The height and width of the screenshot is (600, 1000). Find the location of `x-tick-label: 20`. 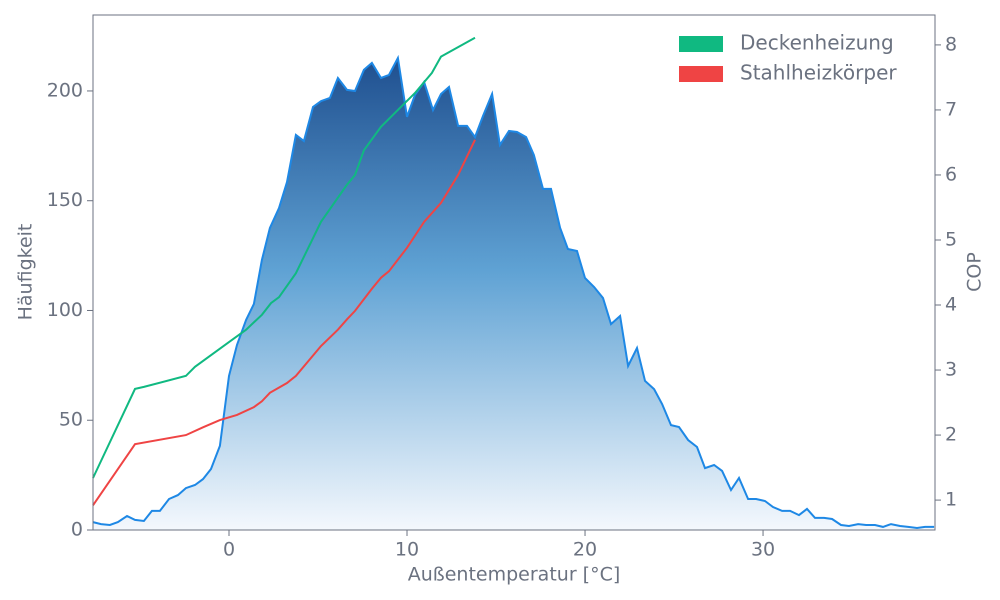

x-tick-label: 20 is located at coordinates (585, 550).